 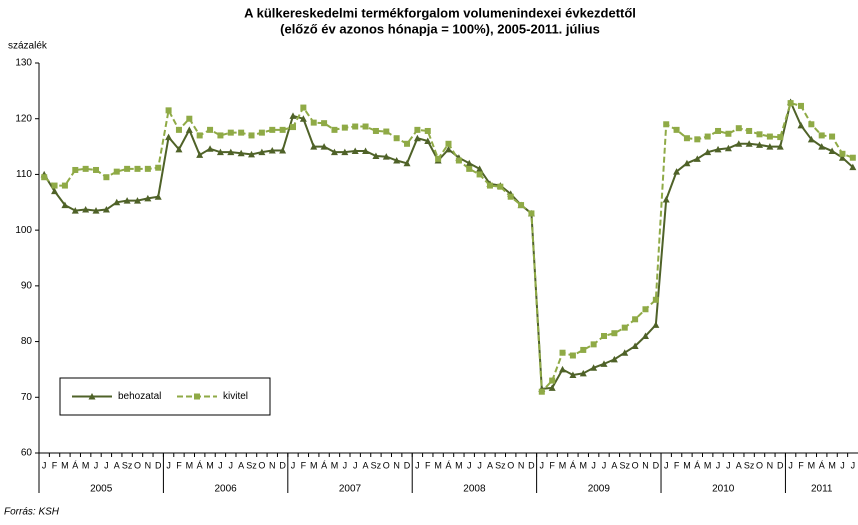 I want to click on y-tick-label: 110, so click(x=24, y=174).